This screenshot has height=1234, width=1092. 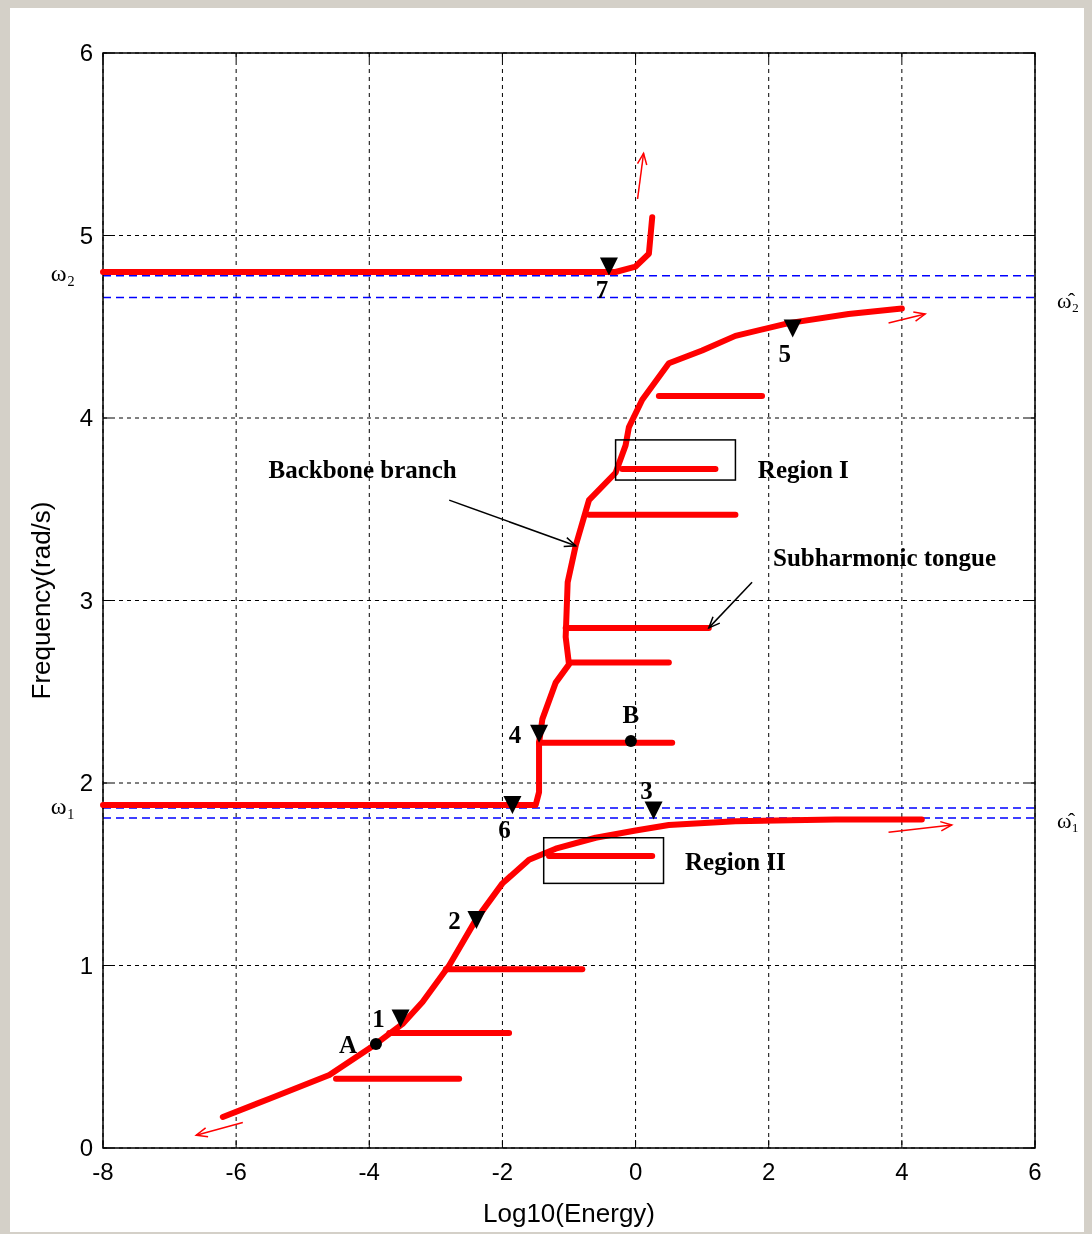 What do you see at coordinates (86, 600) in the screenshot?
I see `y-tick-label: 3` at bounding box center [86, 600].